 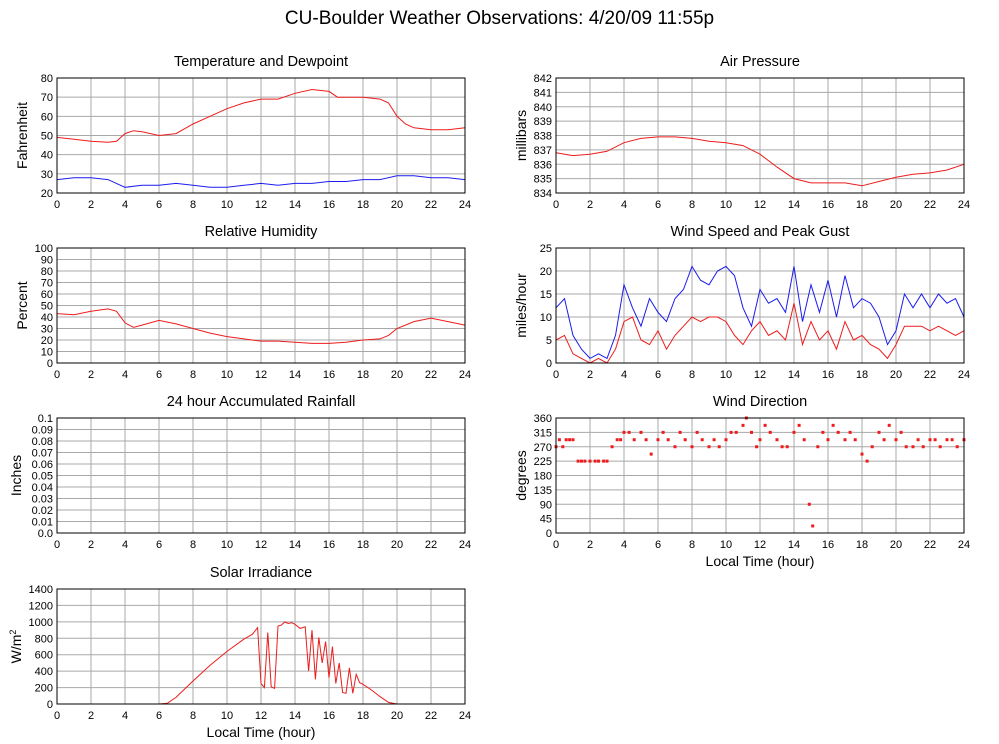 What do you see at coordinates (50, 364) in the screenshot?
I see `y-tick-label: 0` at bounding box center [50, 364].